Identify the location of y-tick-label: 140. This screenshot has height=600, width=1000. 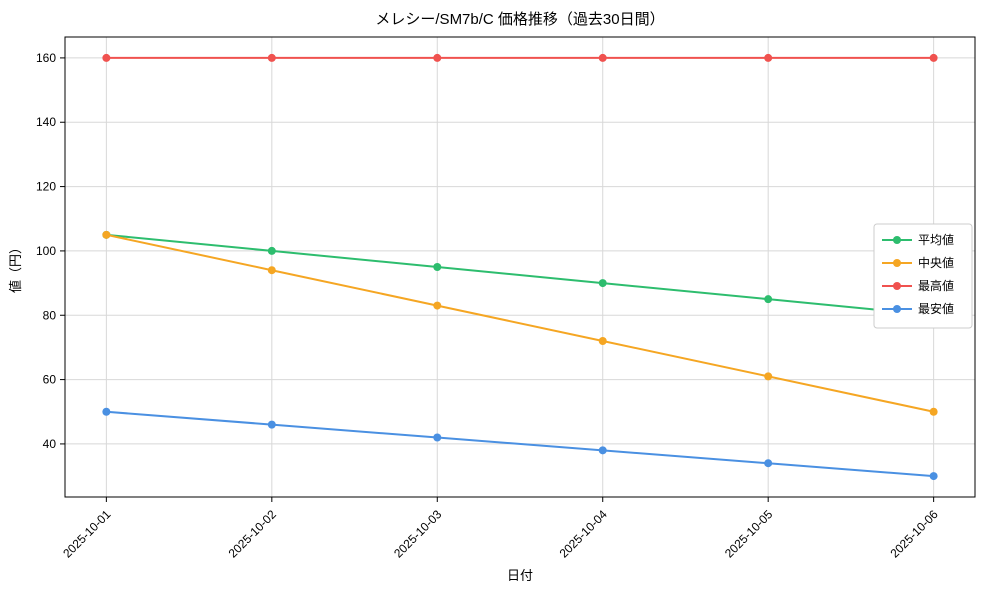
(46, 122).